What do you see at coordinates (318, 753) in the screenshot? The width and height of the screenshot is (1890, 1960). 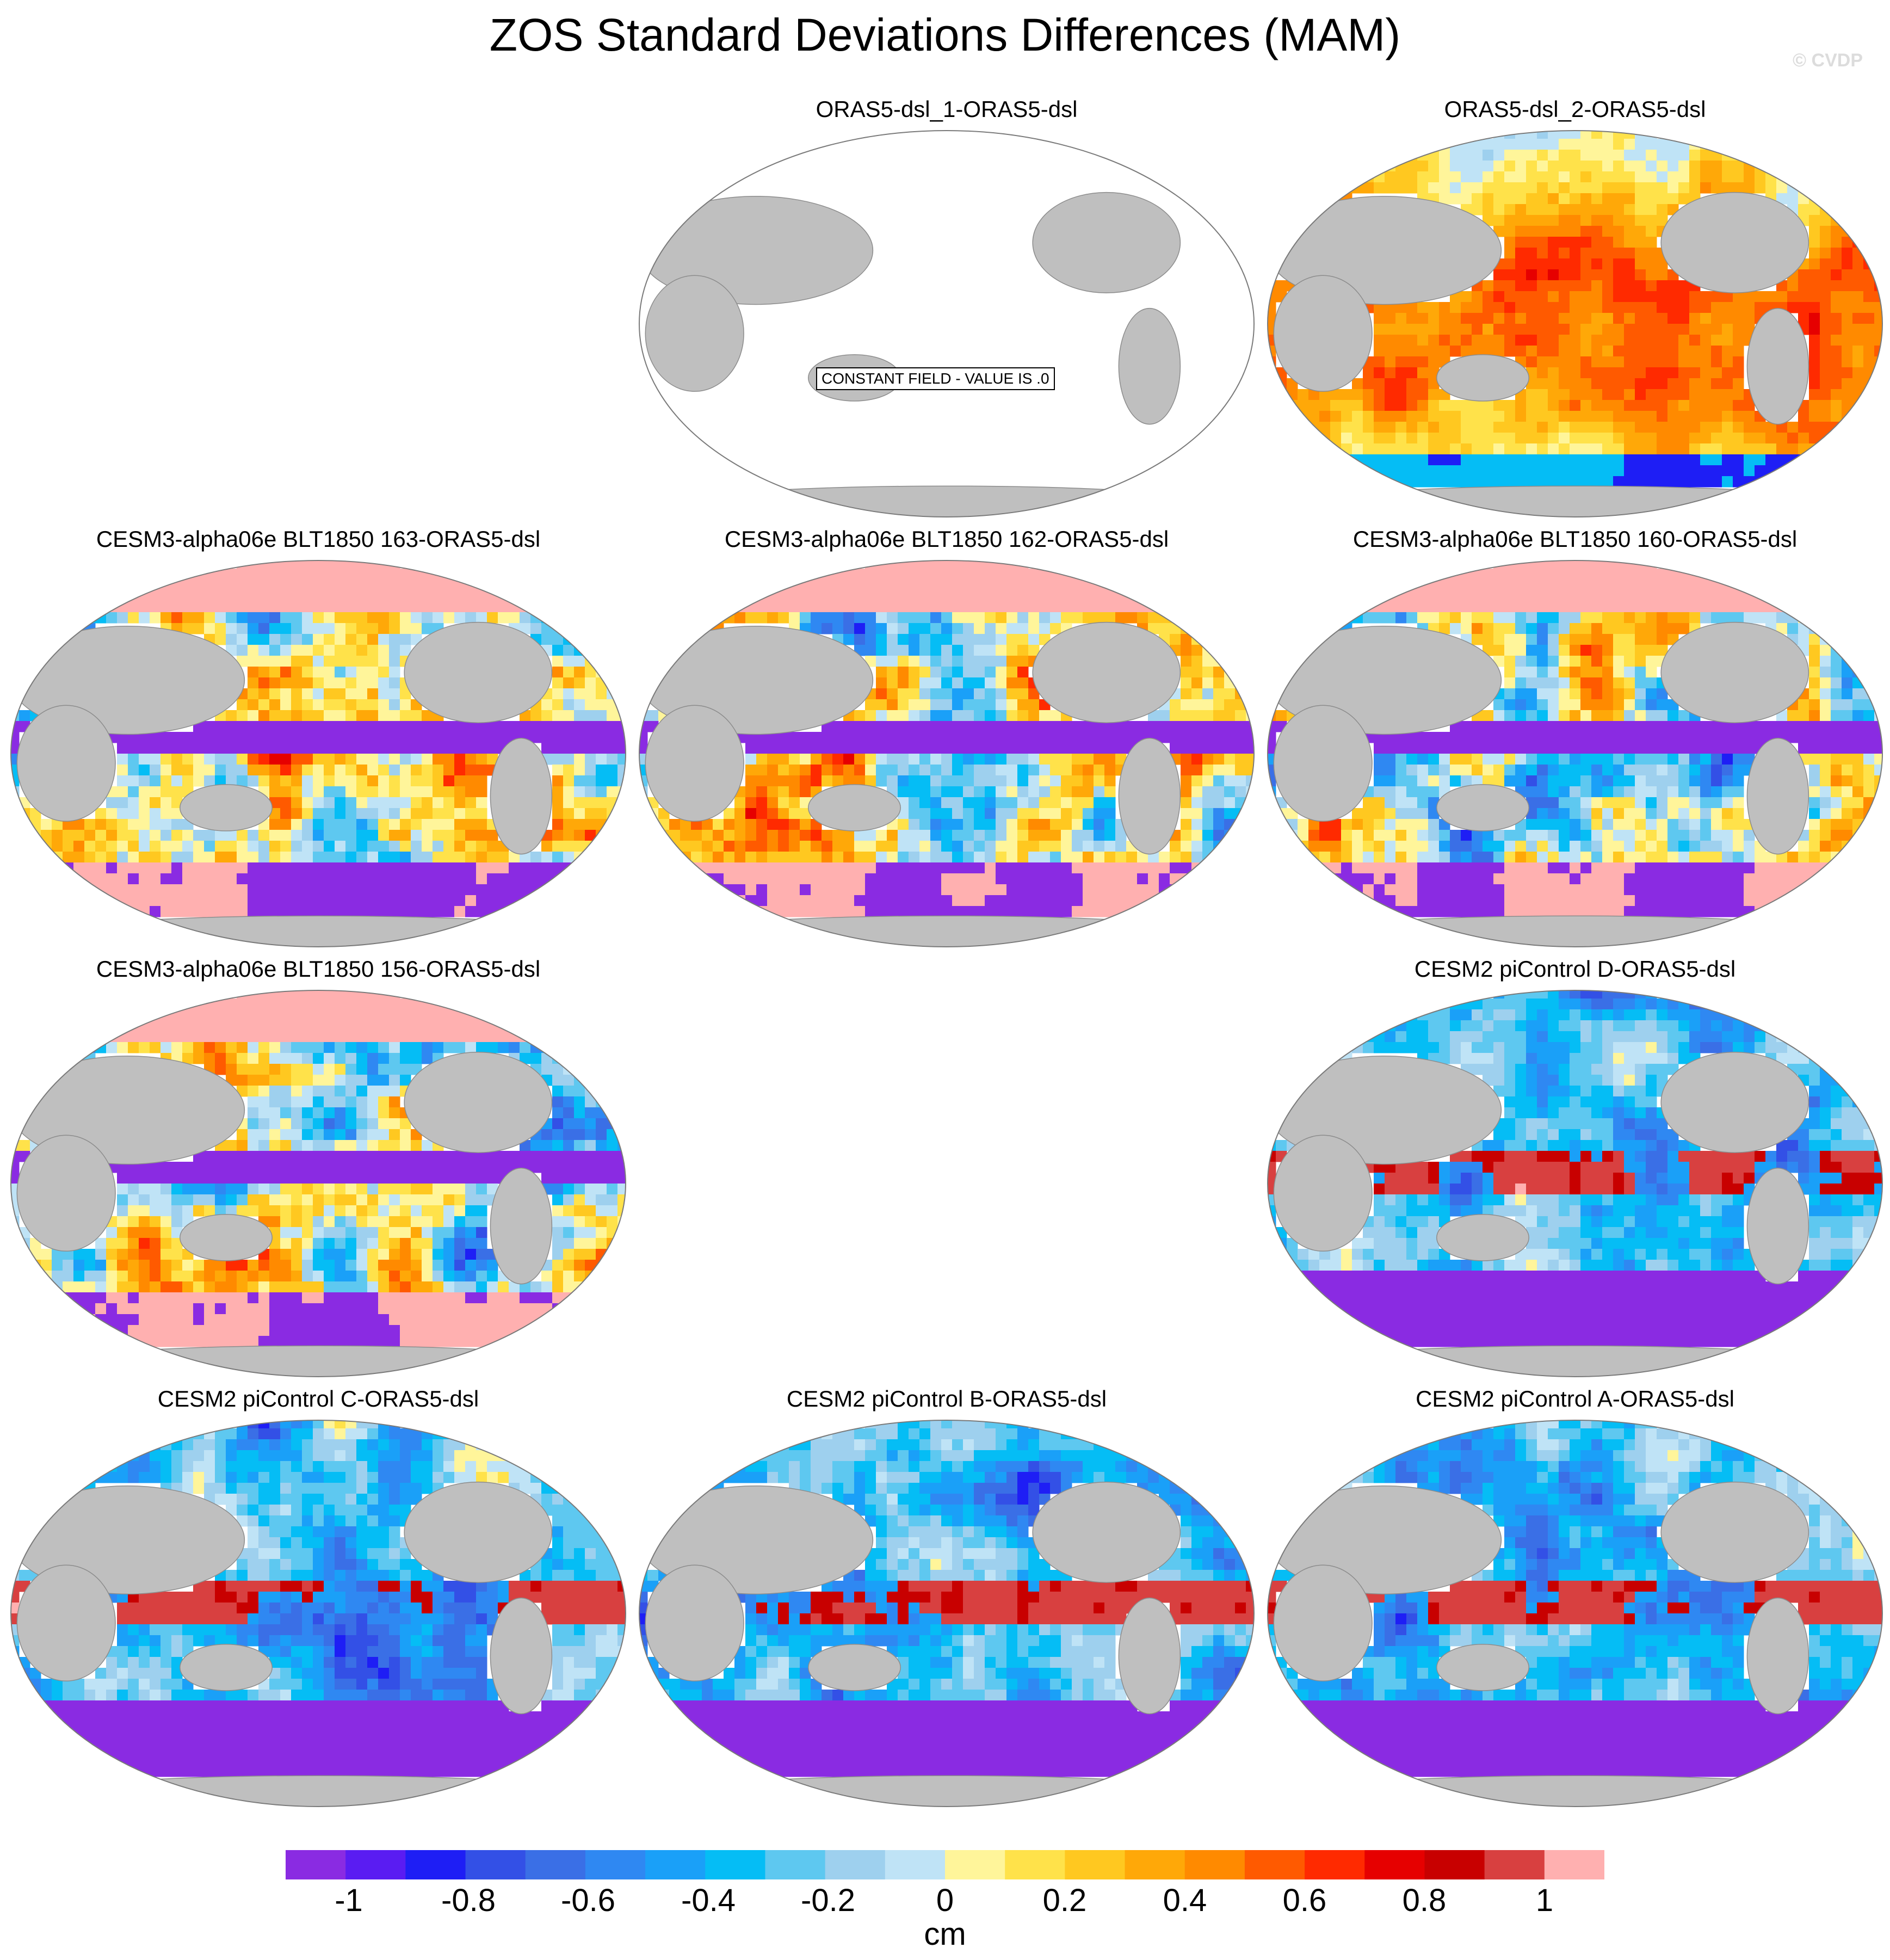 I see `map-outline` at bounding box center [318, 753].